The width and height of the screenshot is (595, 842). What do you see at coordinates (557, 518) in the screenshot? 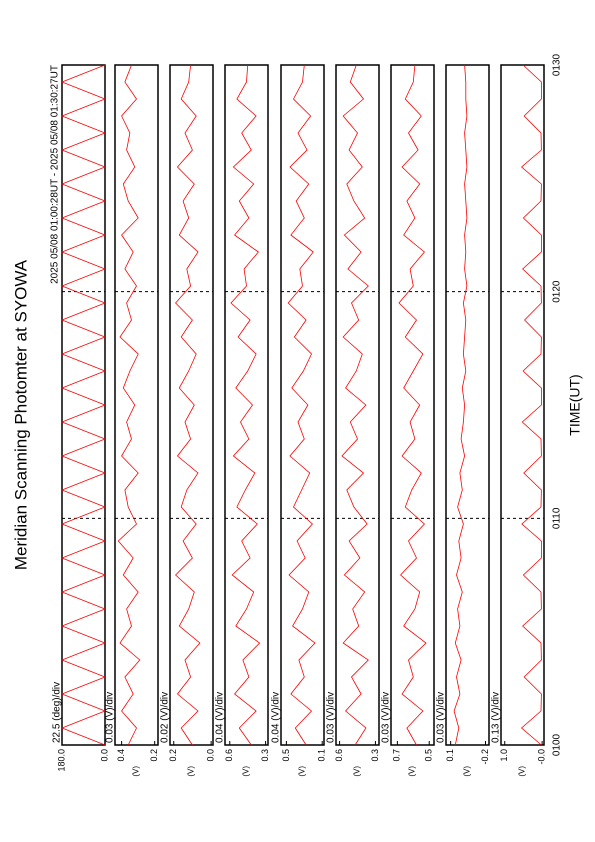
I see `x-tick-label: 0110` at bounding box center [557, 518].